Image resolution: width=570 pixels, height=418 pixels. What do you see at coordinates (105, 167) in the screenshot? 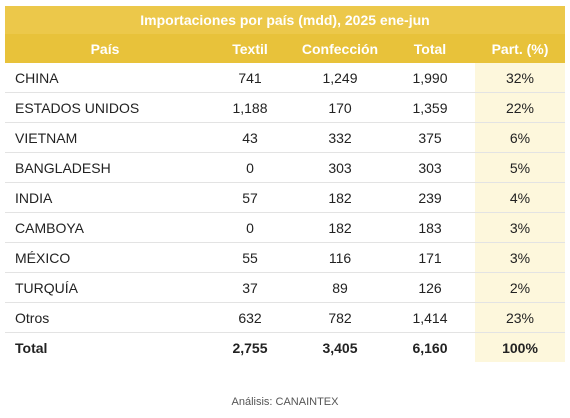
I see `cell-country: BANGLADESH` at bounding box center [105, 167].